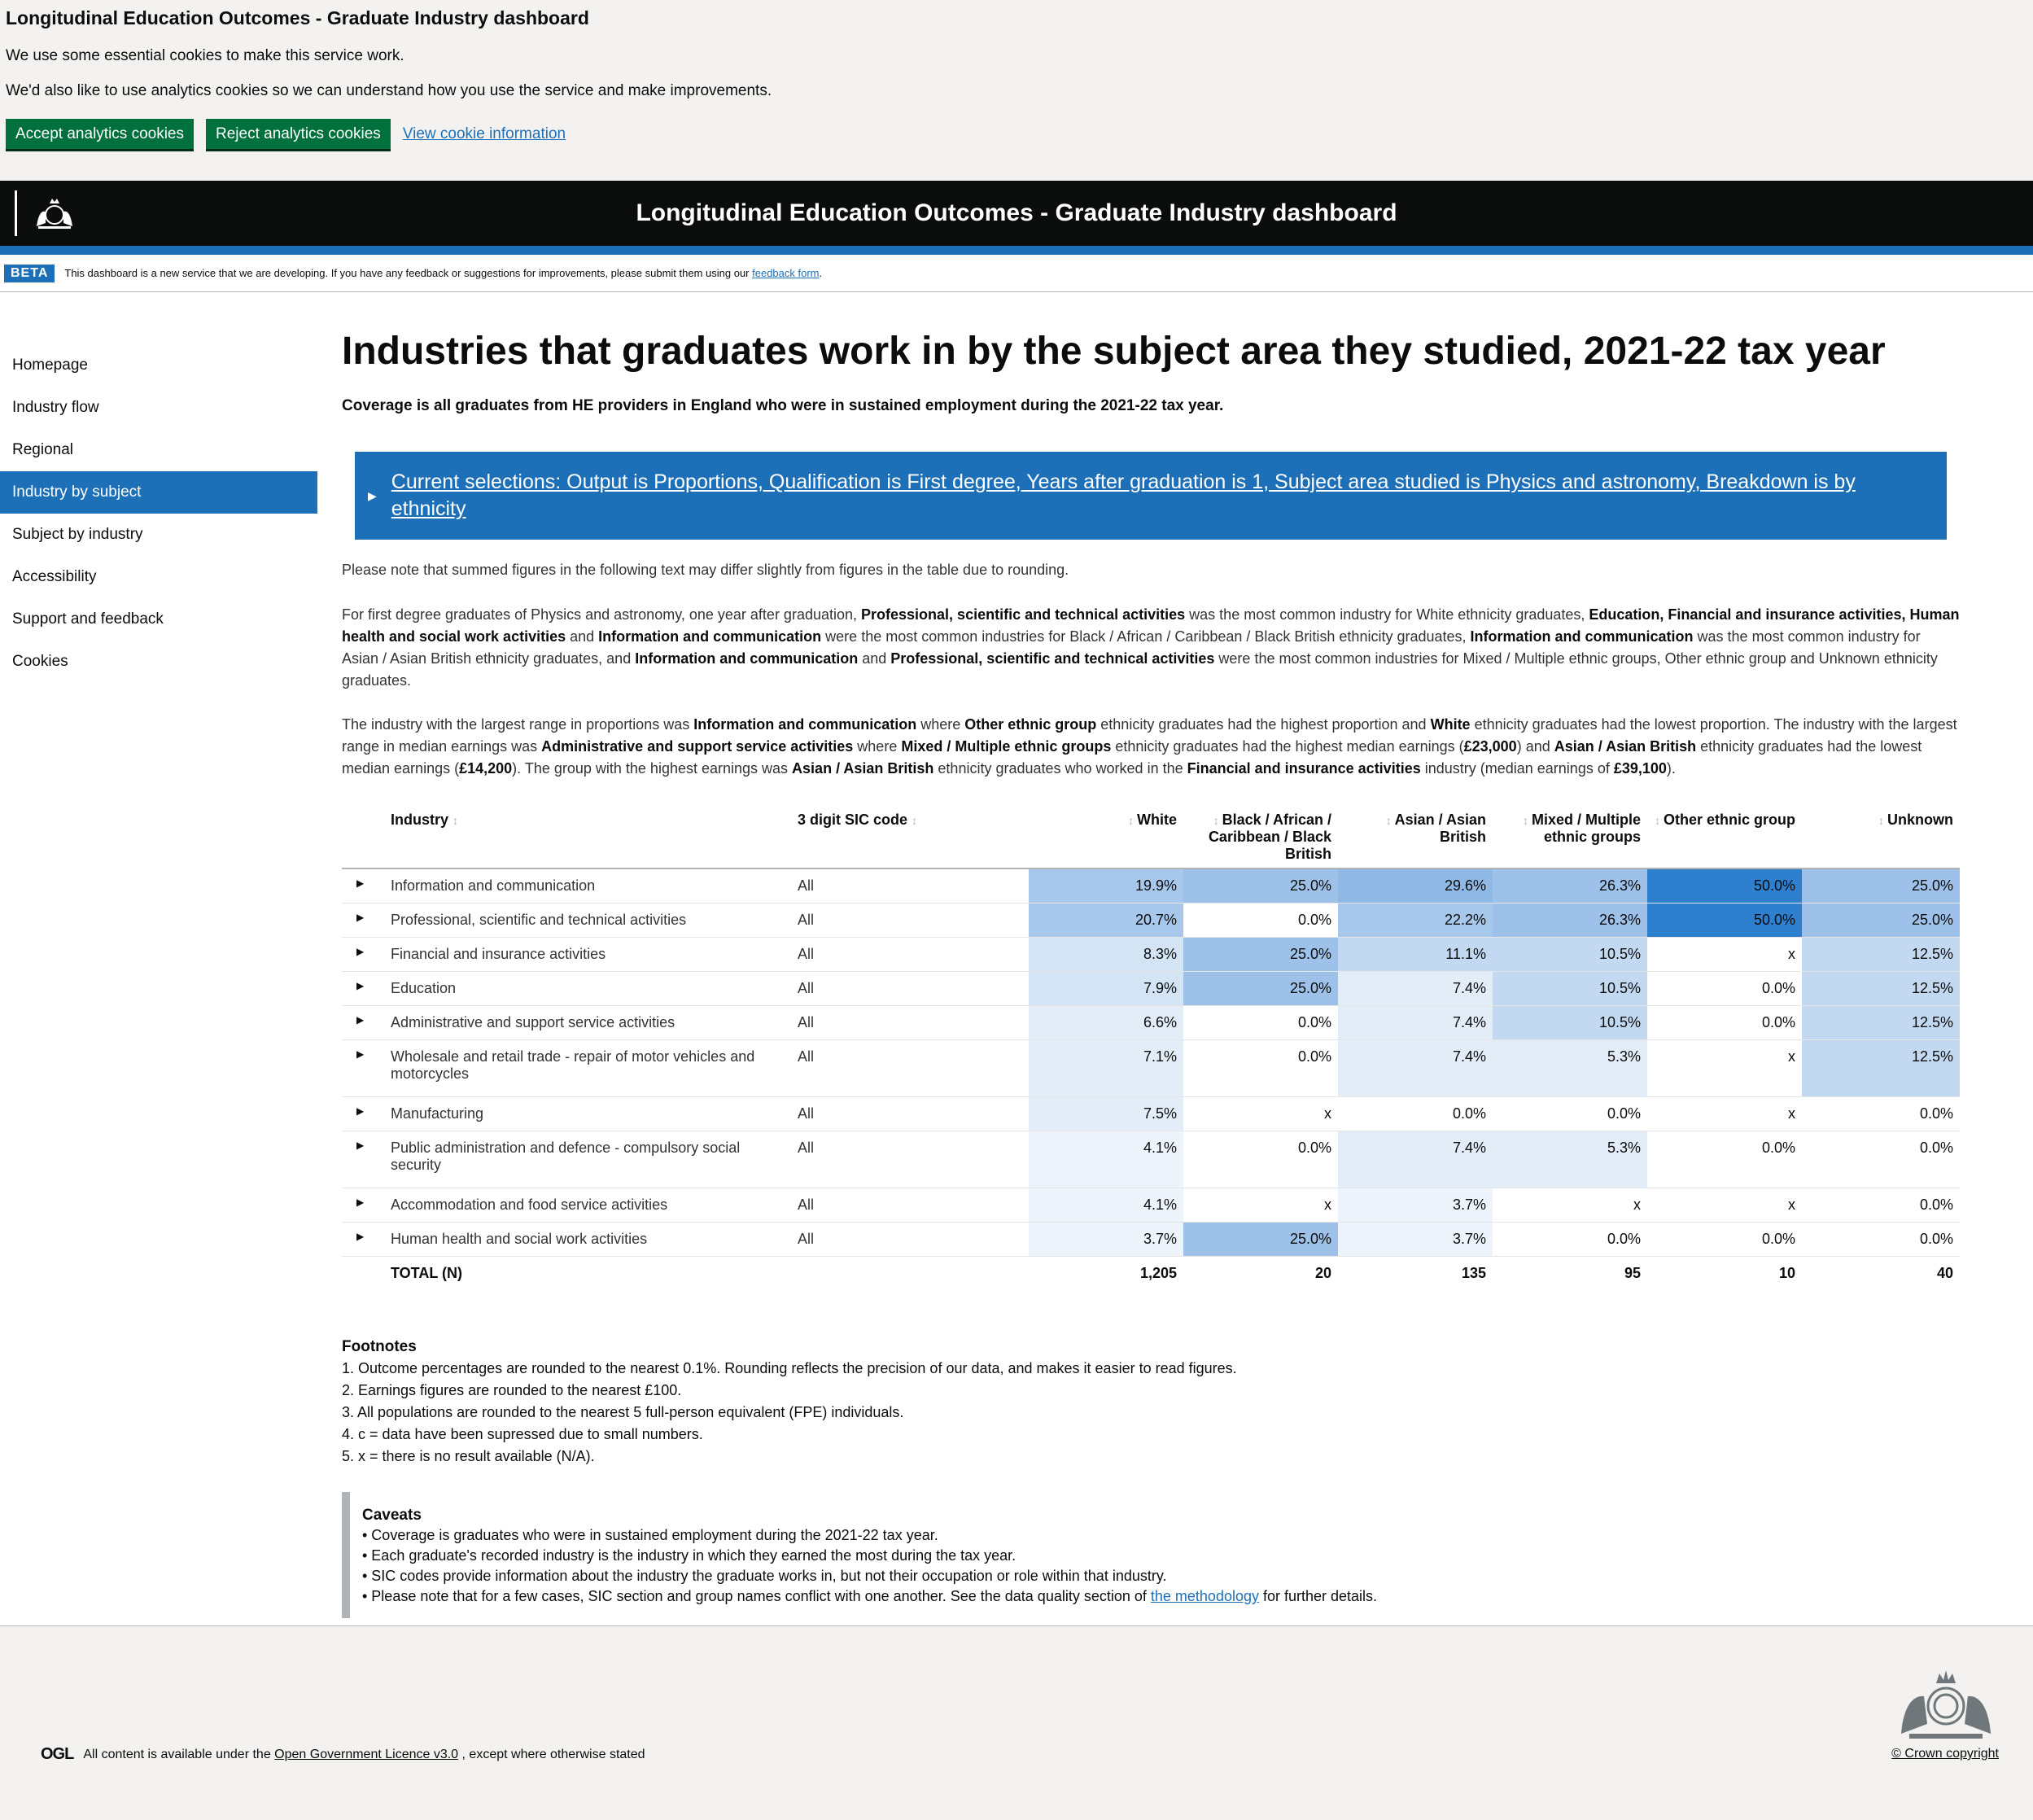  I want to click on royal-coat-of-arms-icon, so click(48, 213).